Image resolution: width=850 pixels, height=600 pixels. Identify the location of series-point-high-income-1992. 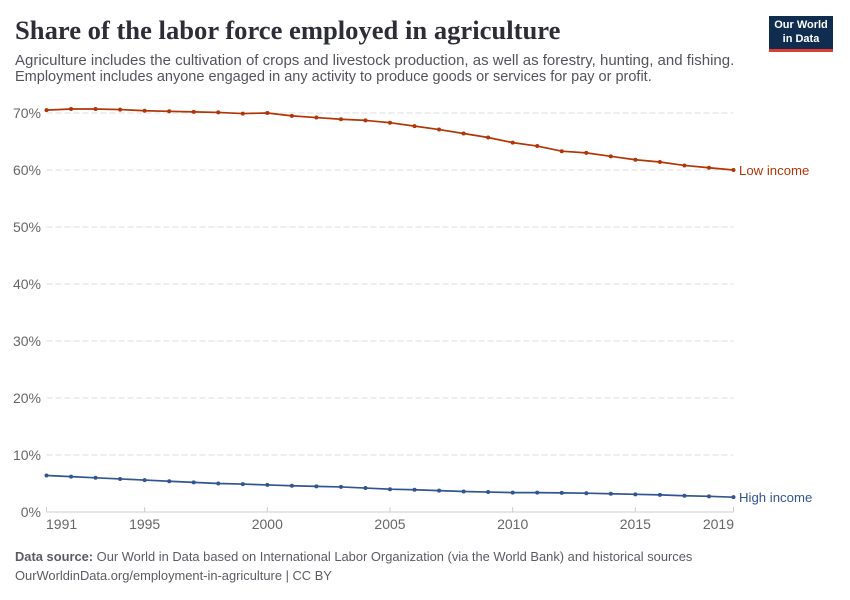
(71, 476).